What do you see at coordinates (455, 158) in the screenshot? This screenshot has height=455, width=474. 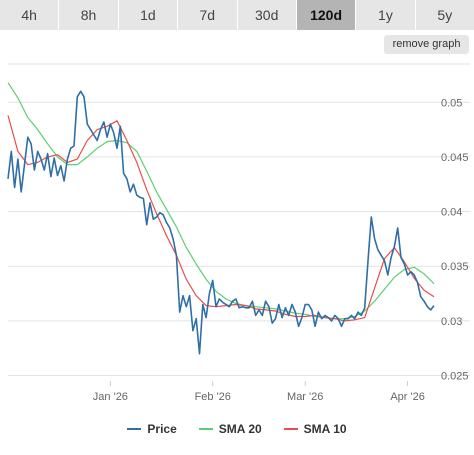 I see `y-tick-label: 0.045` at bounding box center [455, 158].